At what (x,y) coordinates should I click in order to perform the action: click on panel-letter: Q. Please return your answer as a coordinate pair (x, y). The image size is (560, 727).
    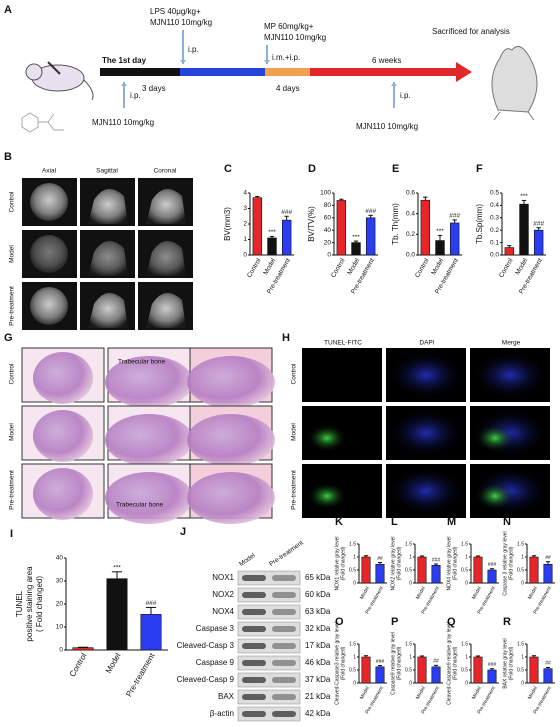
    Looking at the image, I should click on (451, 622).